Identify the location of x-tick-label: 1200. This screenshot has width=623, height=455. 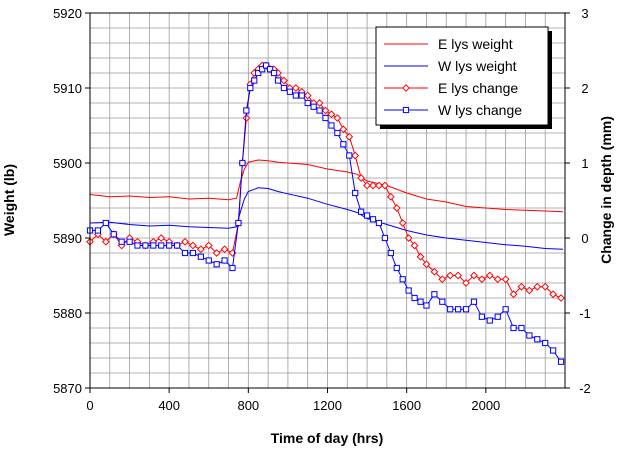
(327, 405).